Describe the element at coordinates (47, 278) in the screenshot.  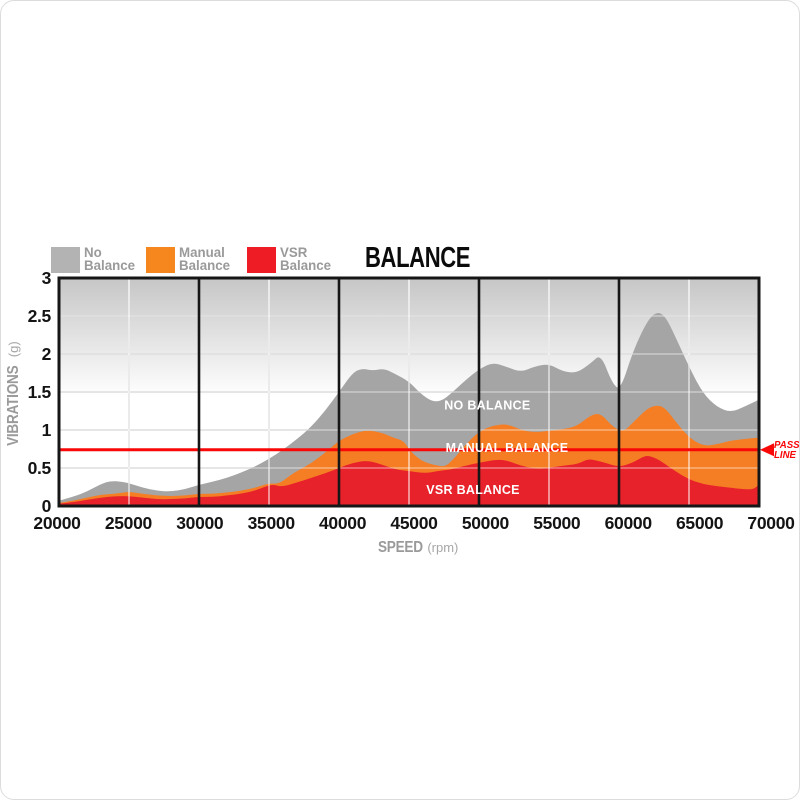
I see `y-tick-label: 3` at that location.